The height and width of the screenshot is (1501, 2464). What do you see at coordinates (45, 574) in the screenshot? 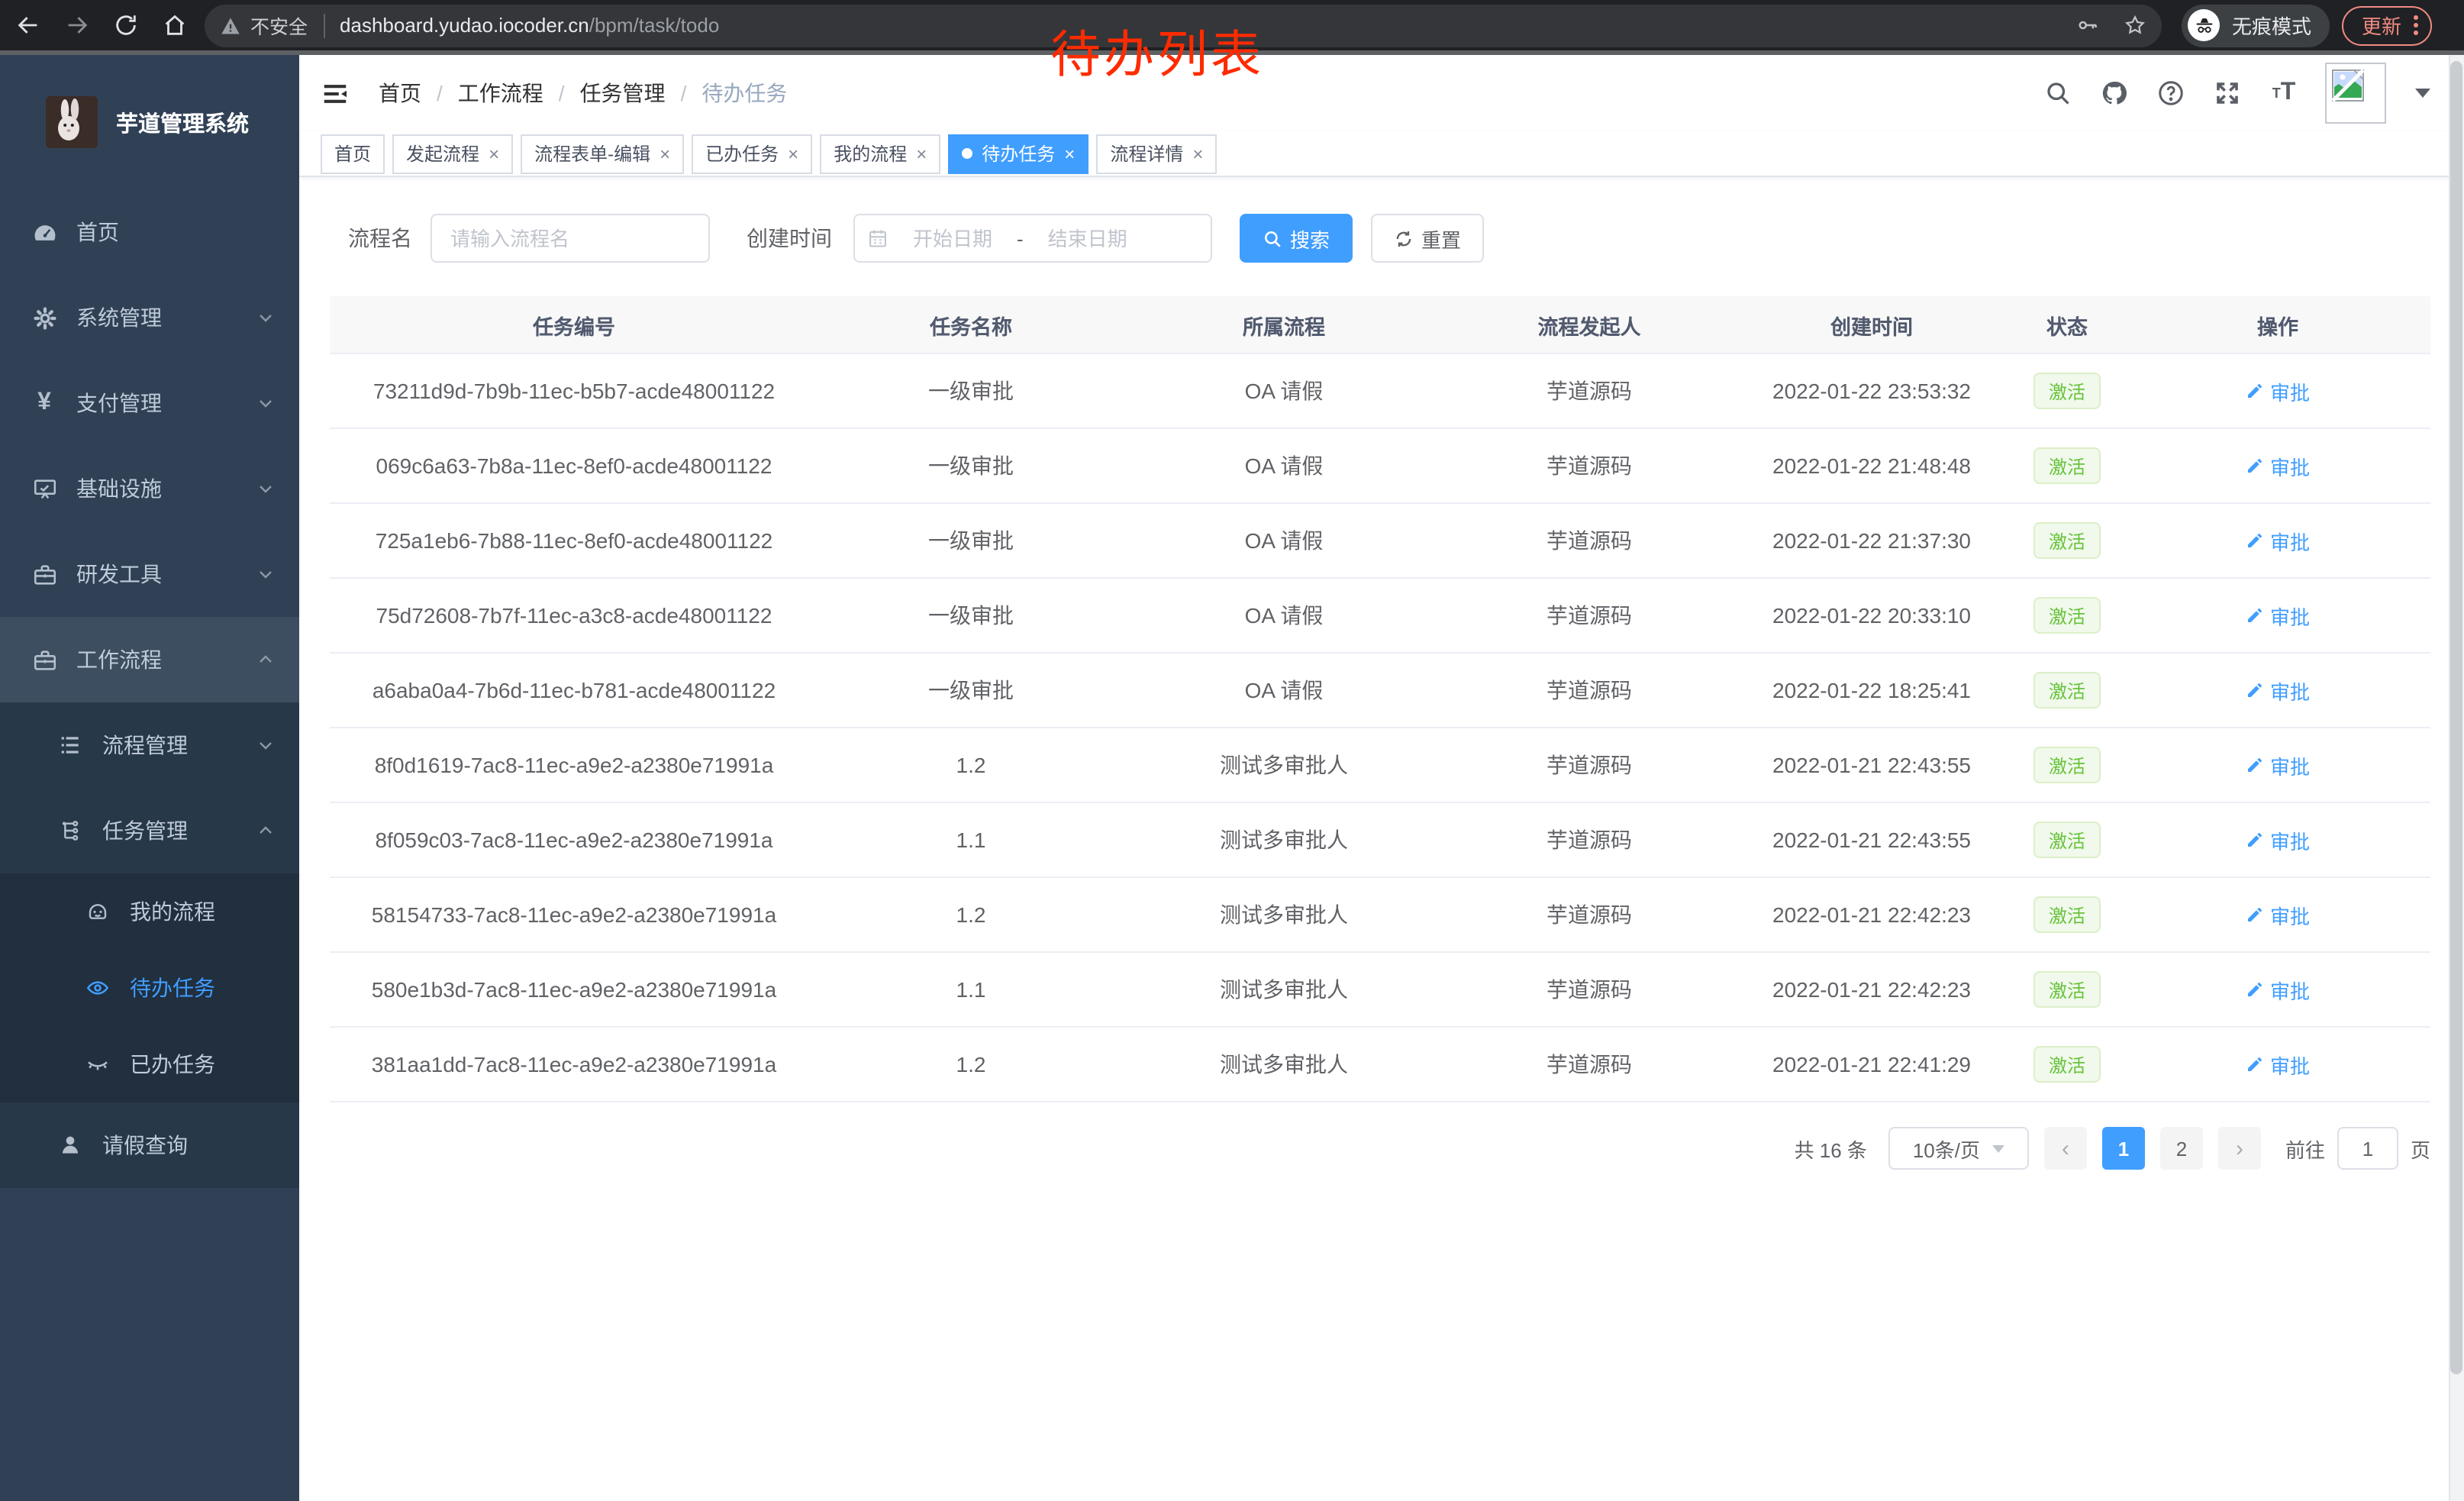
I see `toolbox-icon` at bounding box center [45, 574].